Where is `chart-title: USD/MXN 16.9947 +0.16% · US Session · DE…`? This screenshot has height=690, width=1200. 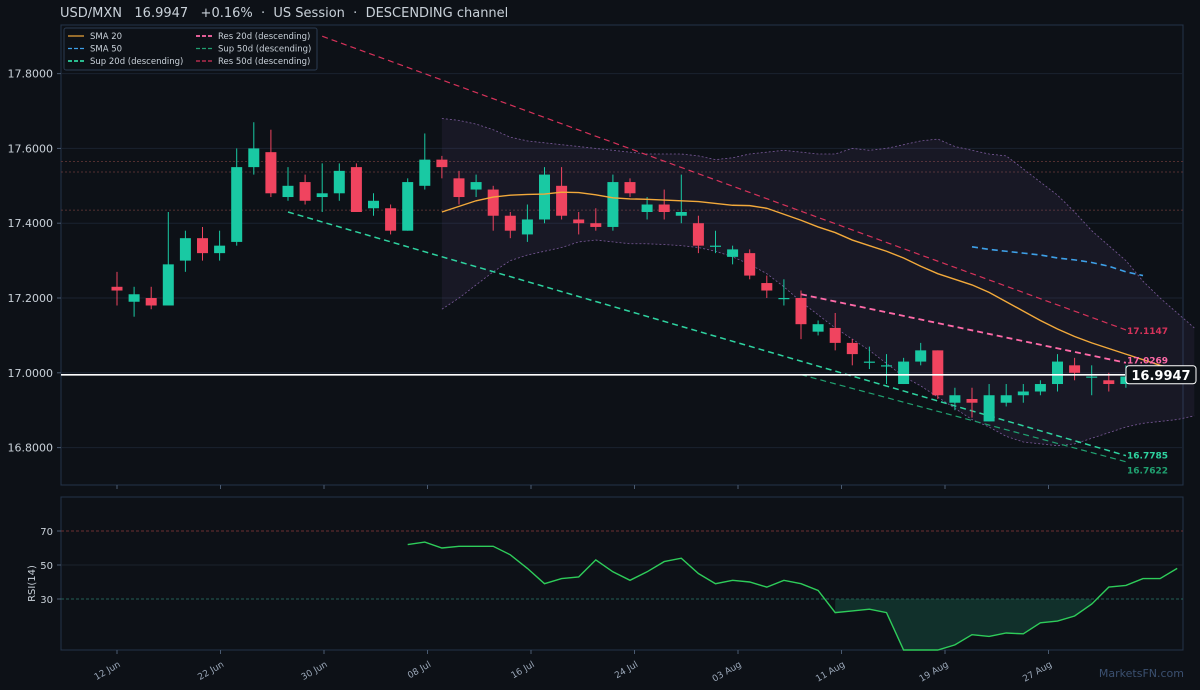 chart-title: USD/MXN 16.9947 +0.16% · US Session · DE… is located at coordinates (284, 13).